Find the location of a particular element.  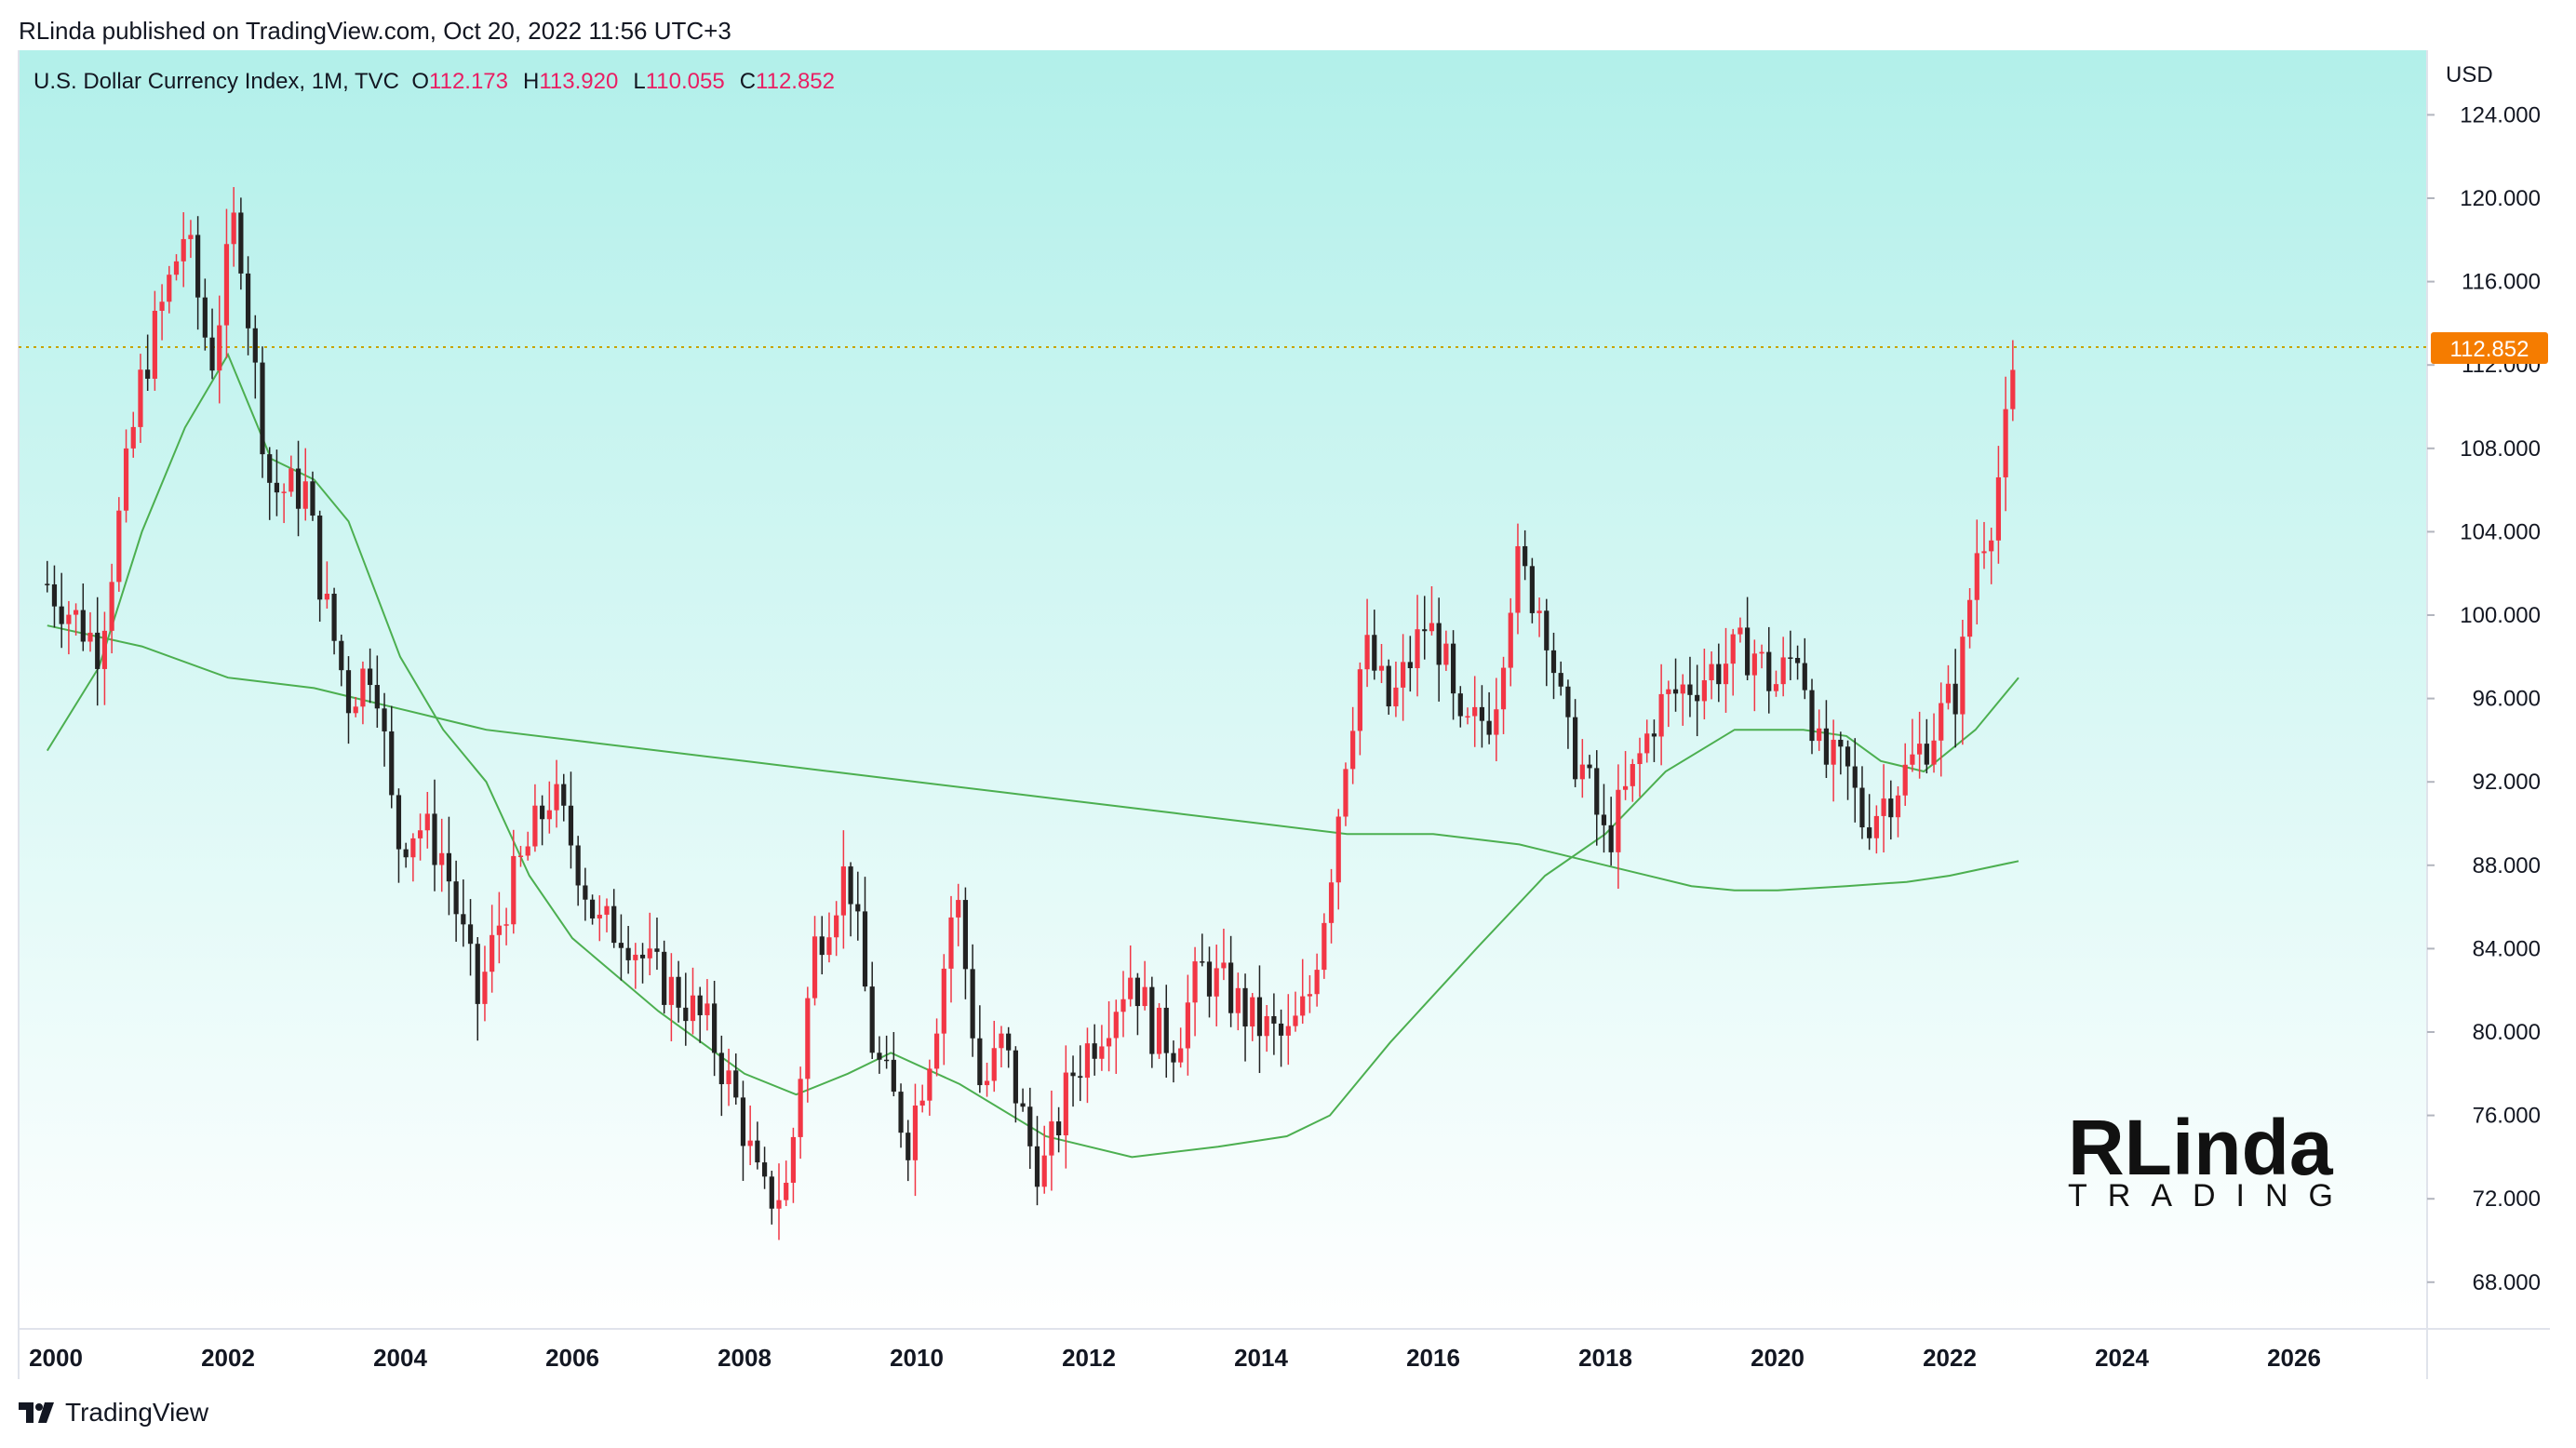

tradingview-brand: TradingView is located at coordinates (113, 1413).